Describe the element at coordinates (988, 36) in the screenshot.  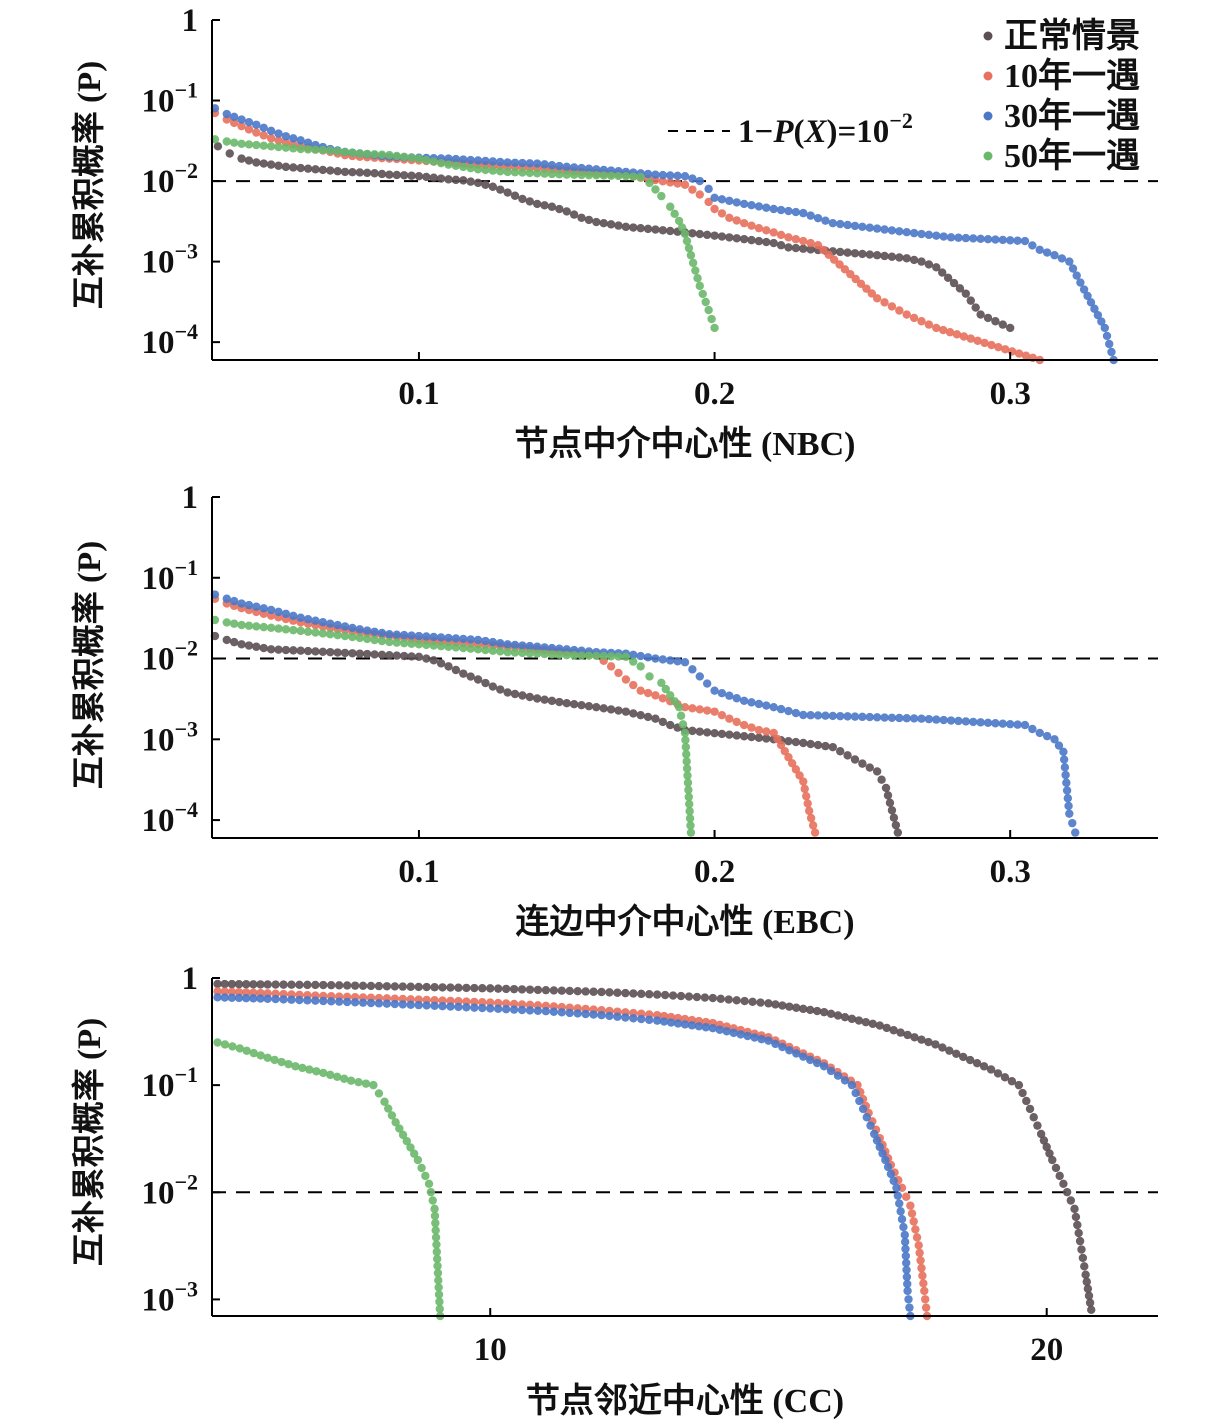
I see `legend-marker-normal` at that location.